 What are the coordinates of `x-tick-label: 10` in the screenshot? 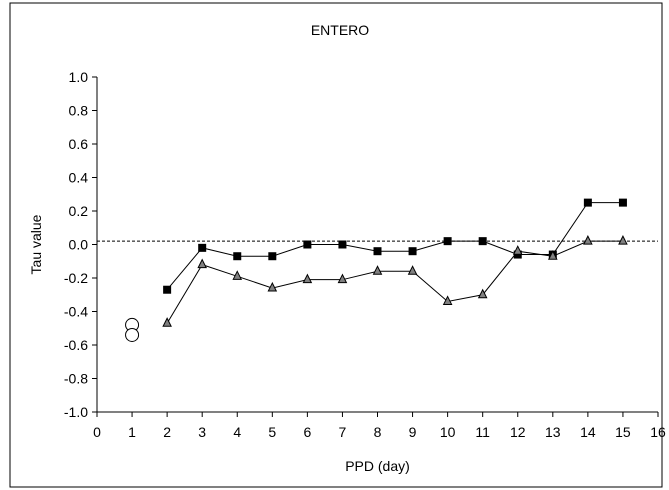 It's located at (448, 432).